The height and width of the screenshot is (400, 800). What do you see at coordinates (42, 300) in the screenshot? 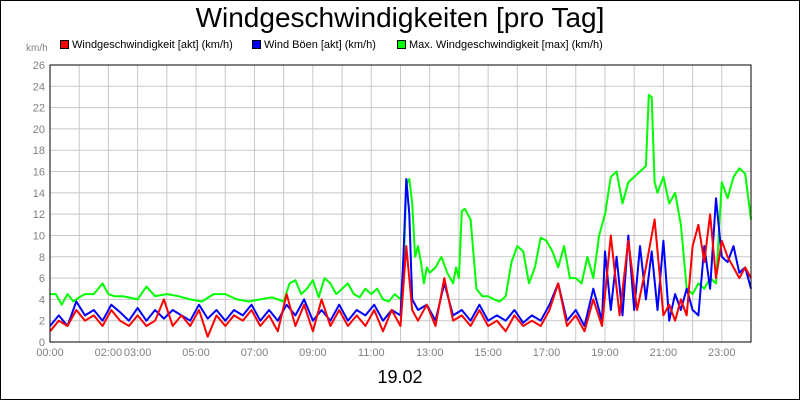
I see `y-tick-label: 4` at bounding box center [42, 300].